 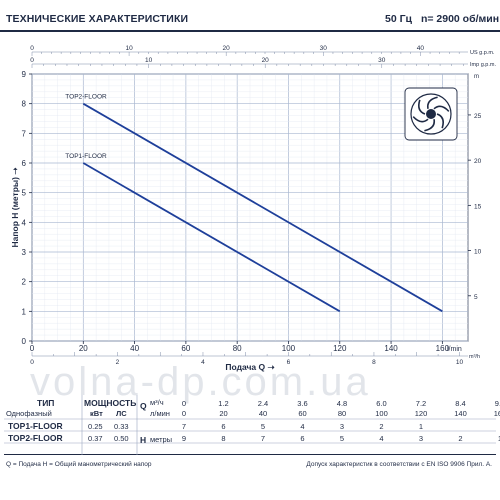 What do you see at coordinates (29, 413) in the screenshot?
I see `phase-label: Однофазный` at bounding box center [29, 413].